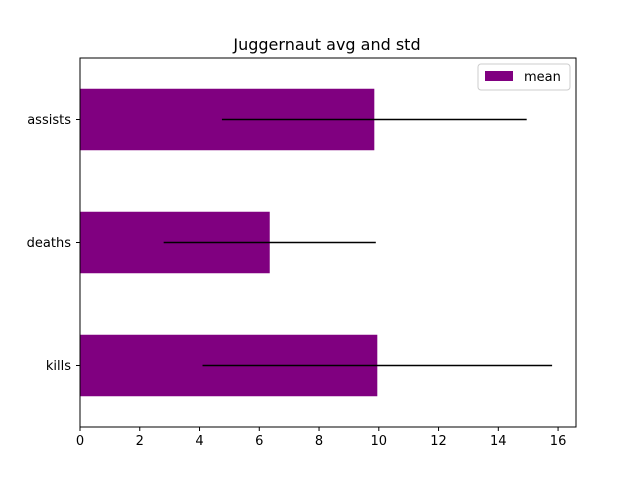  What do you see at coordinates (199, 441) in the screenshot?
I see `x-tick-label-4: 4` at bounding box center [199, 441].